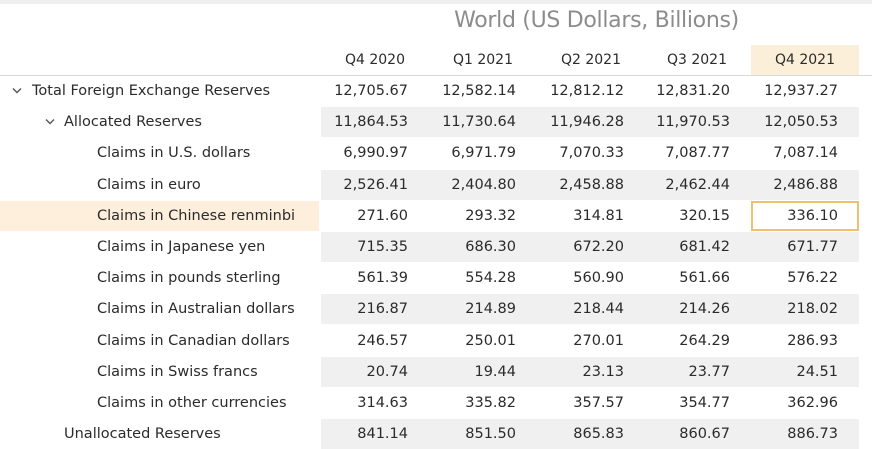 The height and width of the screenshot is (449, 872). Describe the element at coordinates (490, 215) in the screenshot. I see `value-cell: 293.32` at that location.